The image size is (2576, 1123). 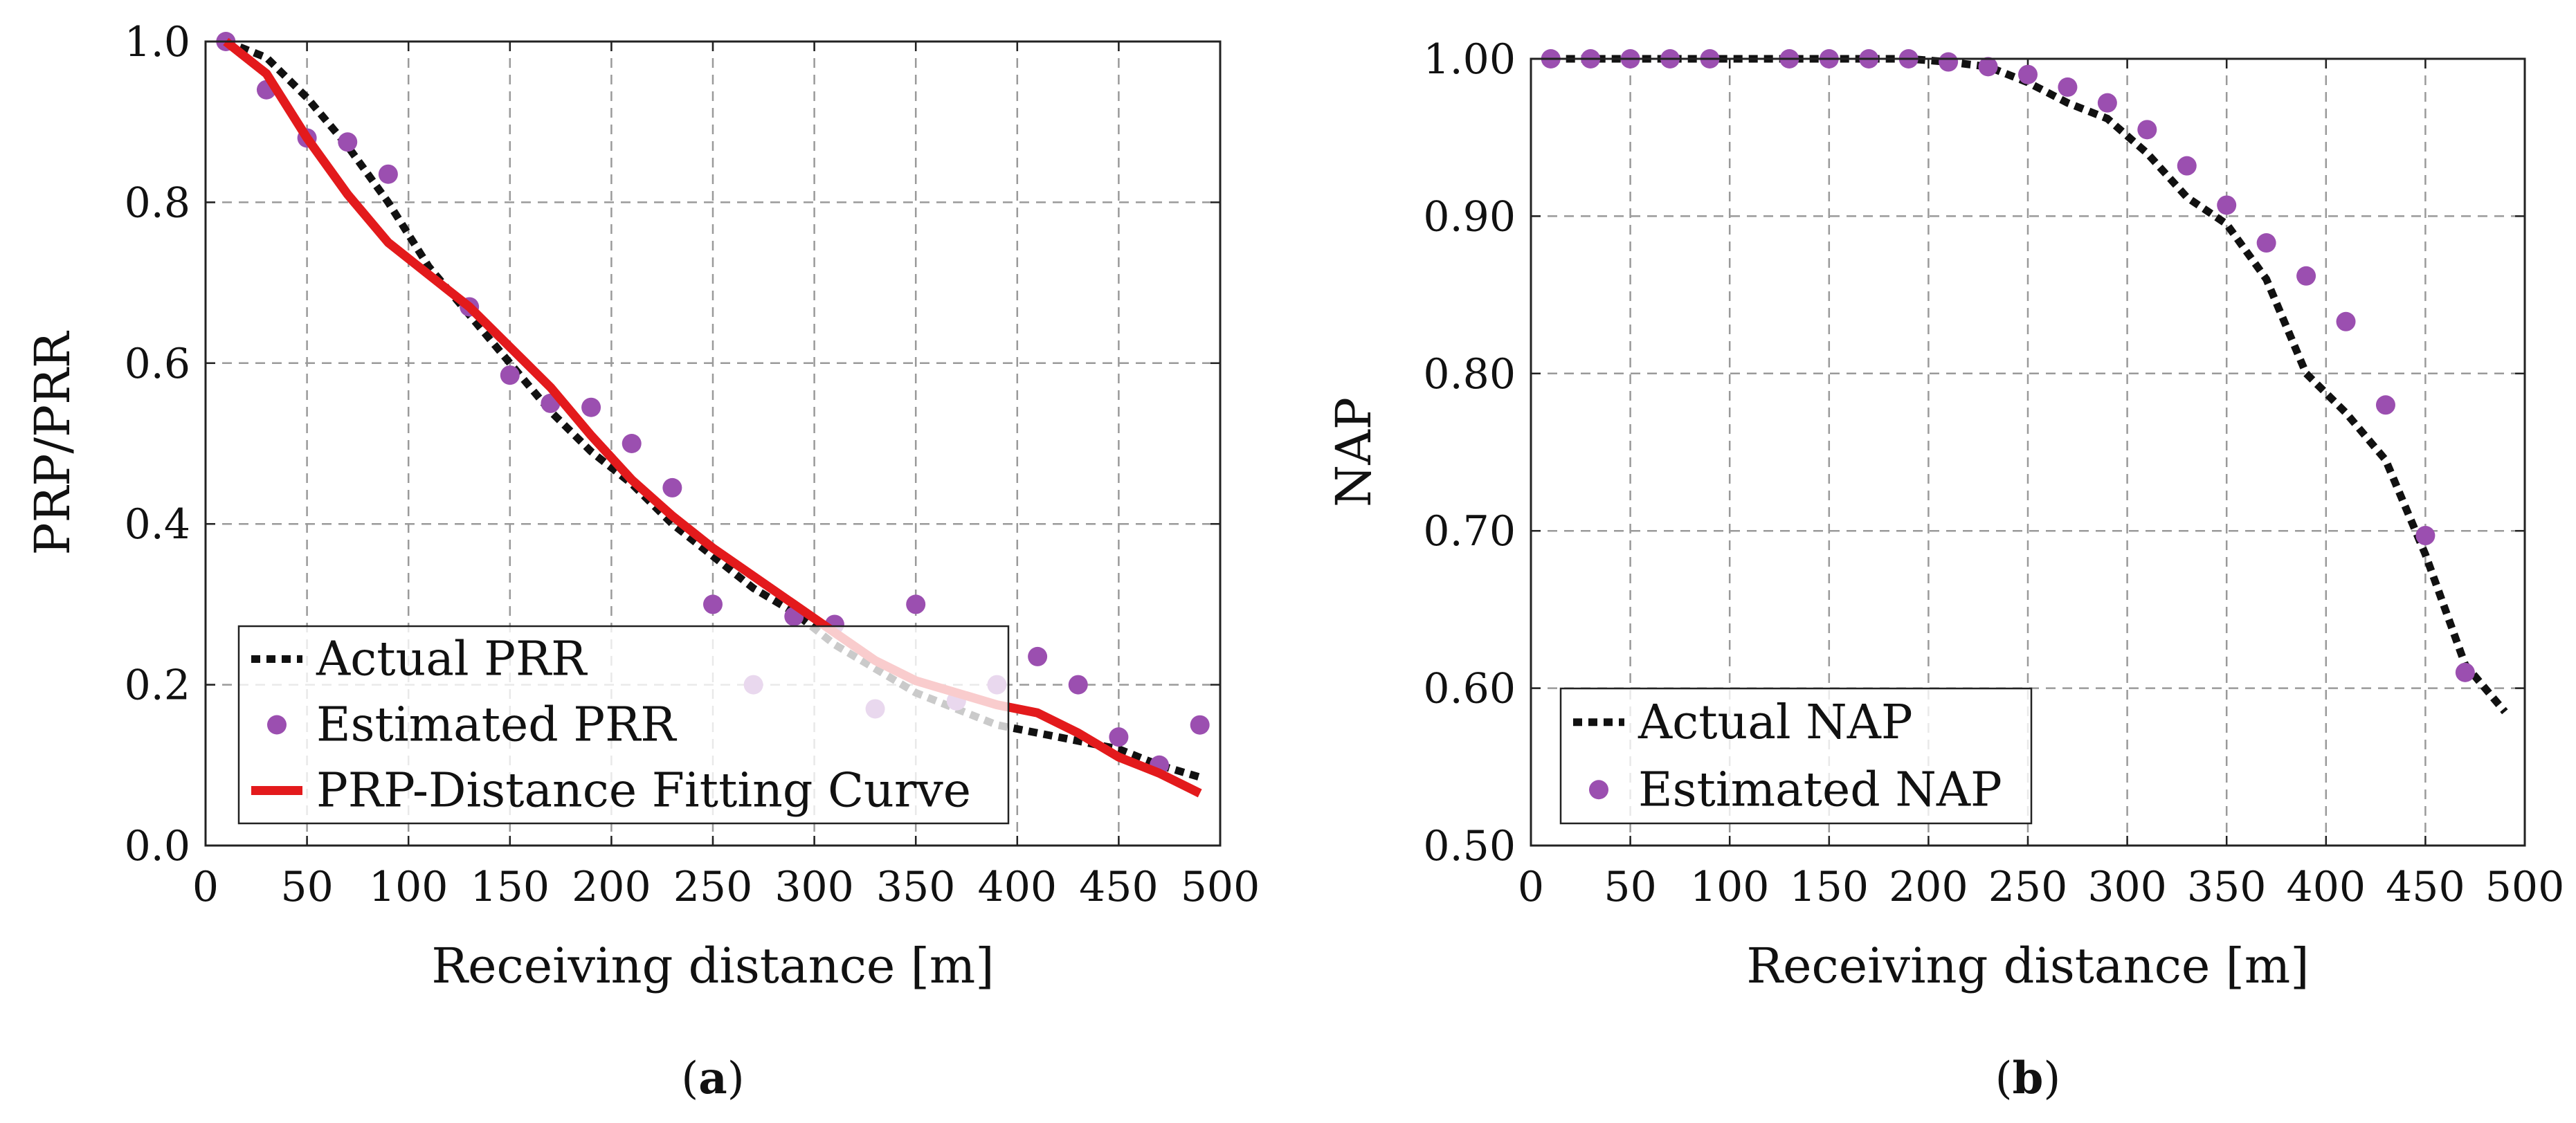 I want to click on y-tick-label: 0.8, so click(x=157, y=203).